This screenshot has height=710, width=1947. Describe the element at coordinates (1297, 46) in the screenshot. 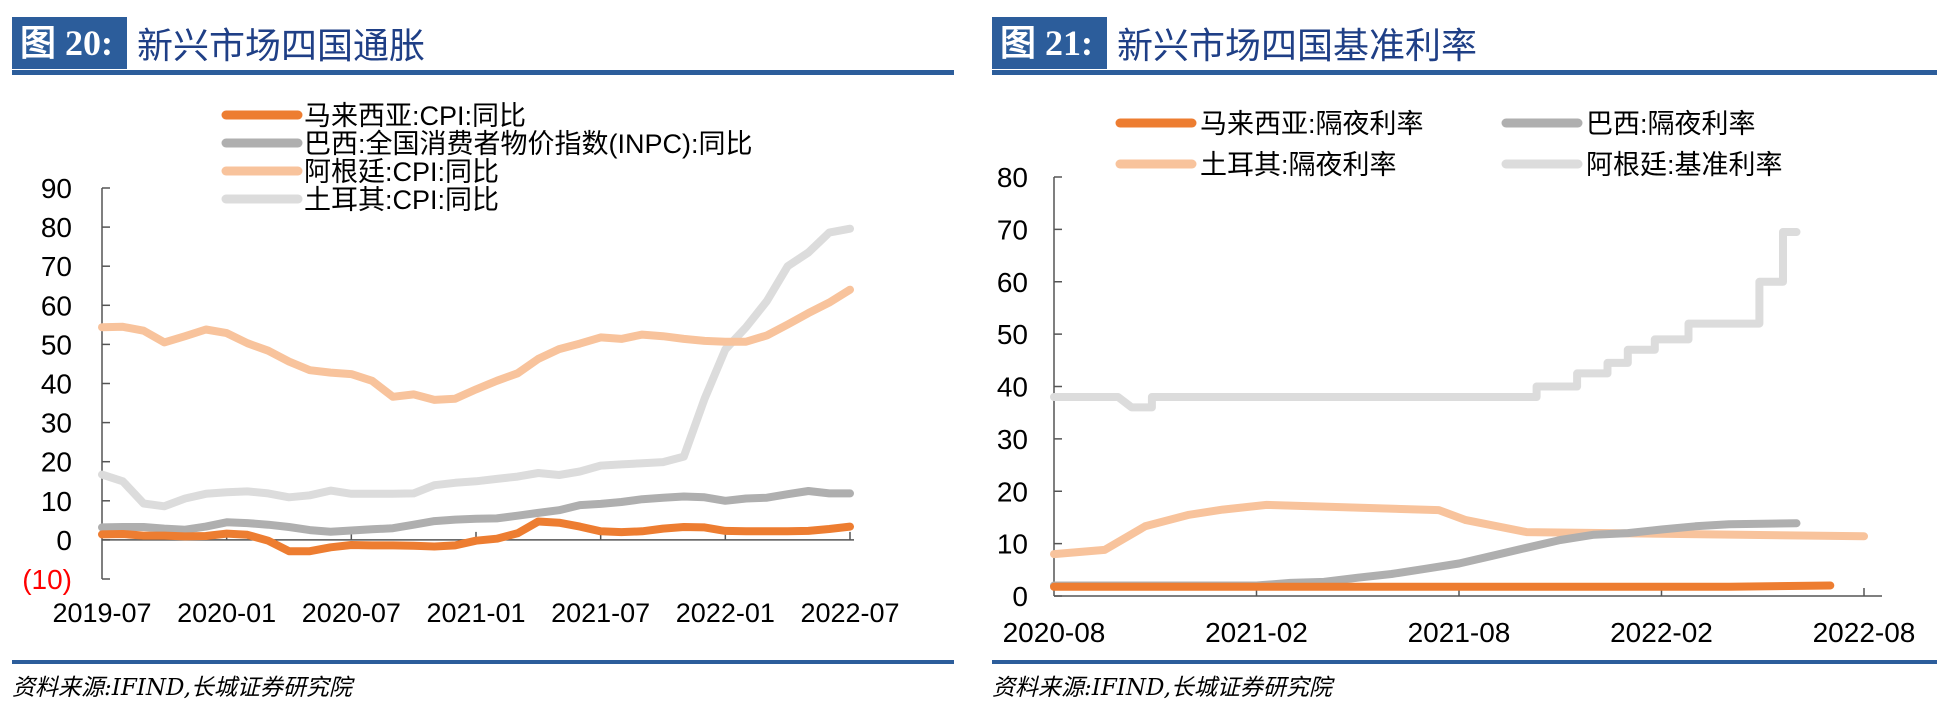

I see `figure-21-title: 新兴市场四国基准利率` at that location.